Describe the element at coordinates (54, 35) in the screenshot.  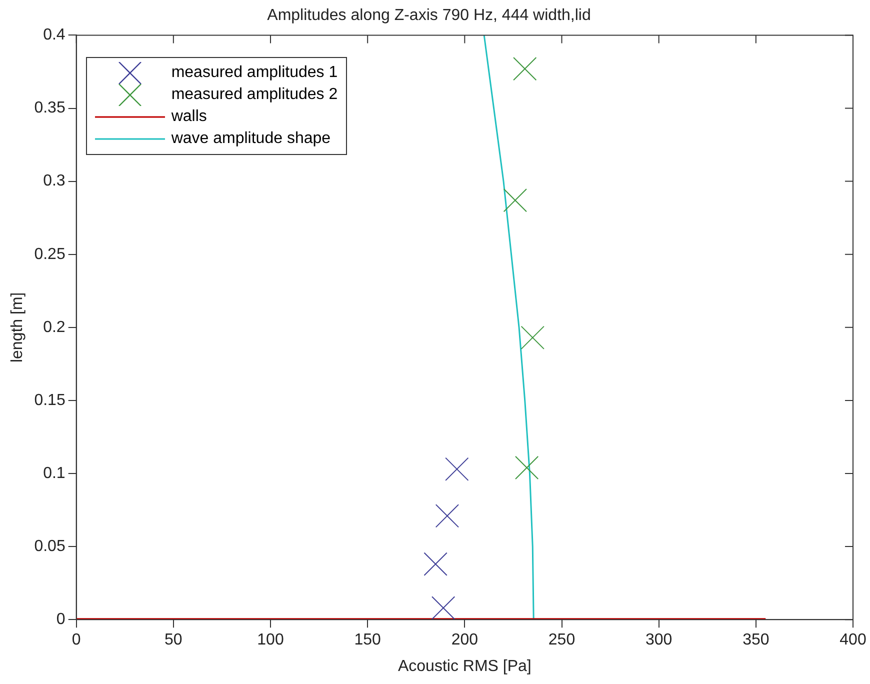
I see `y-tick-label: 0.4` at that location.